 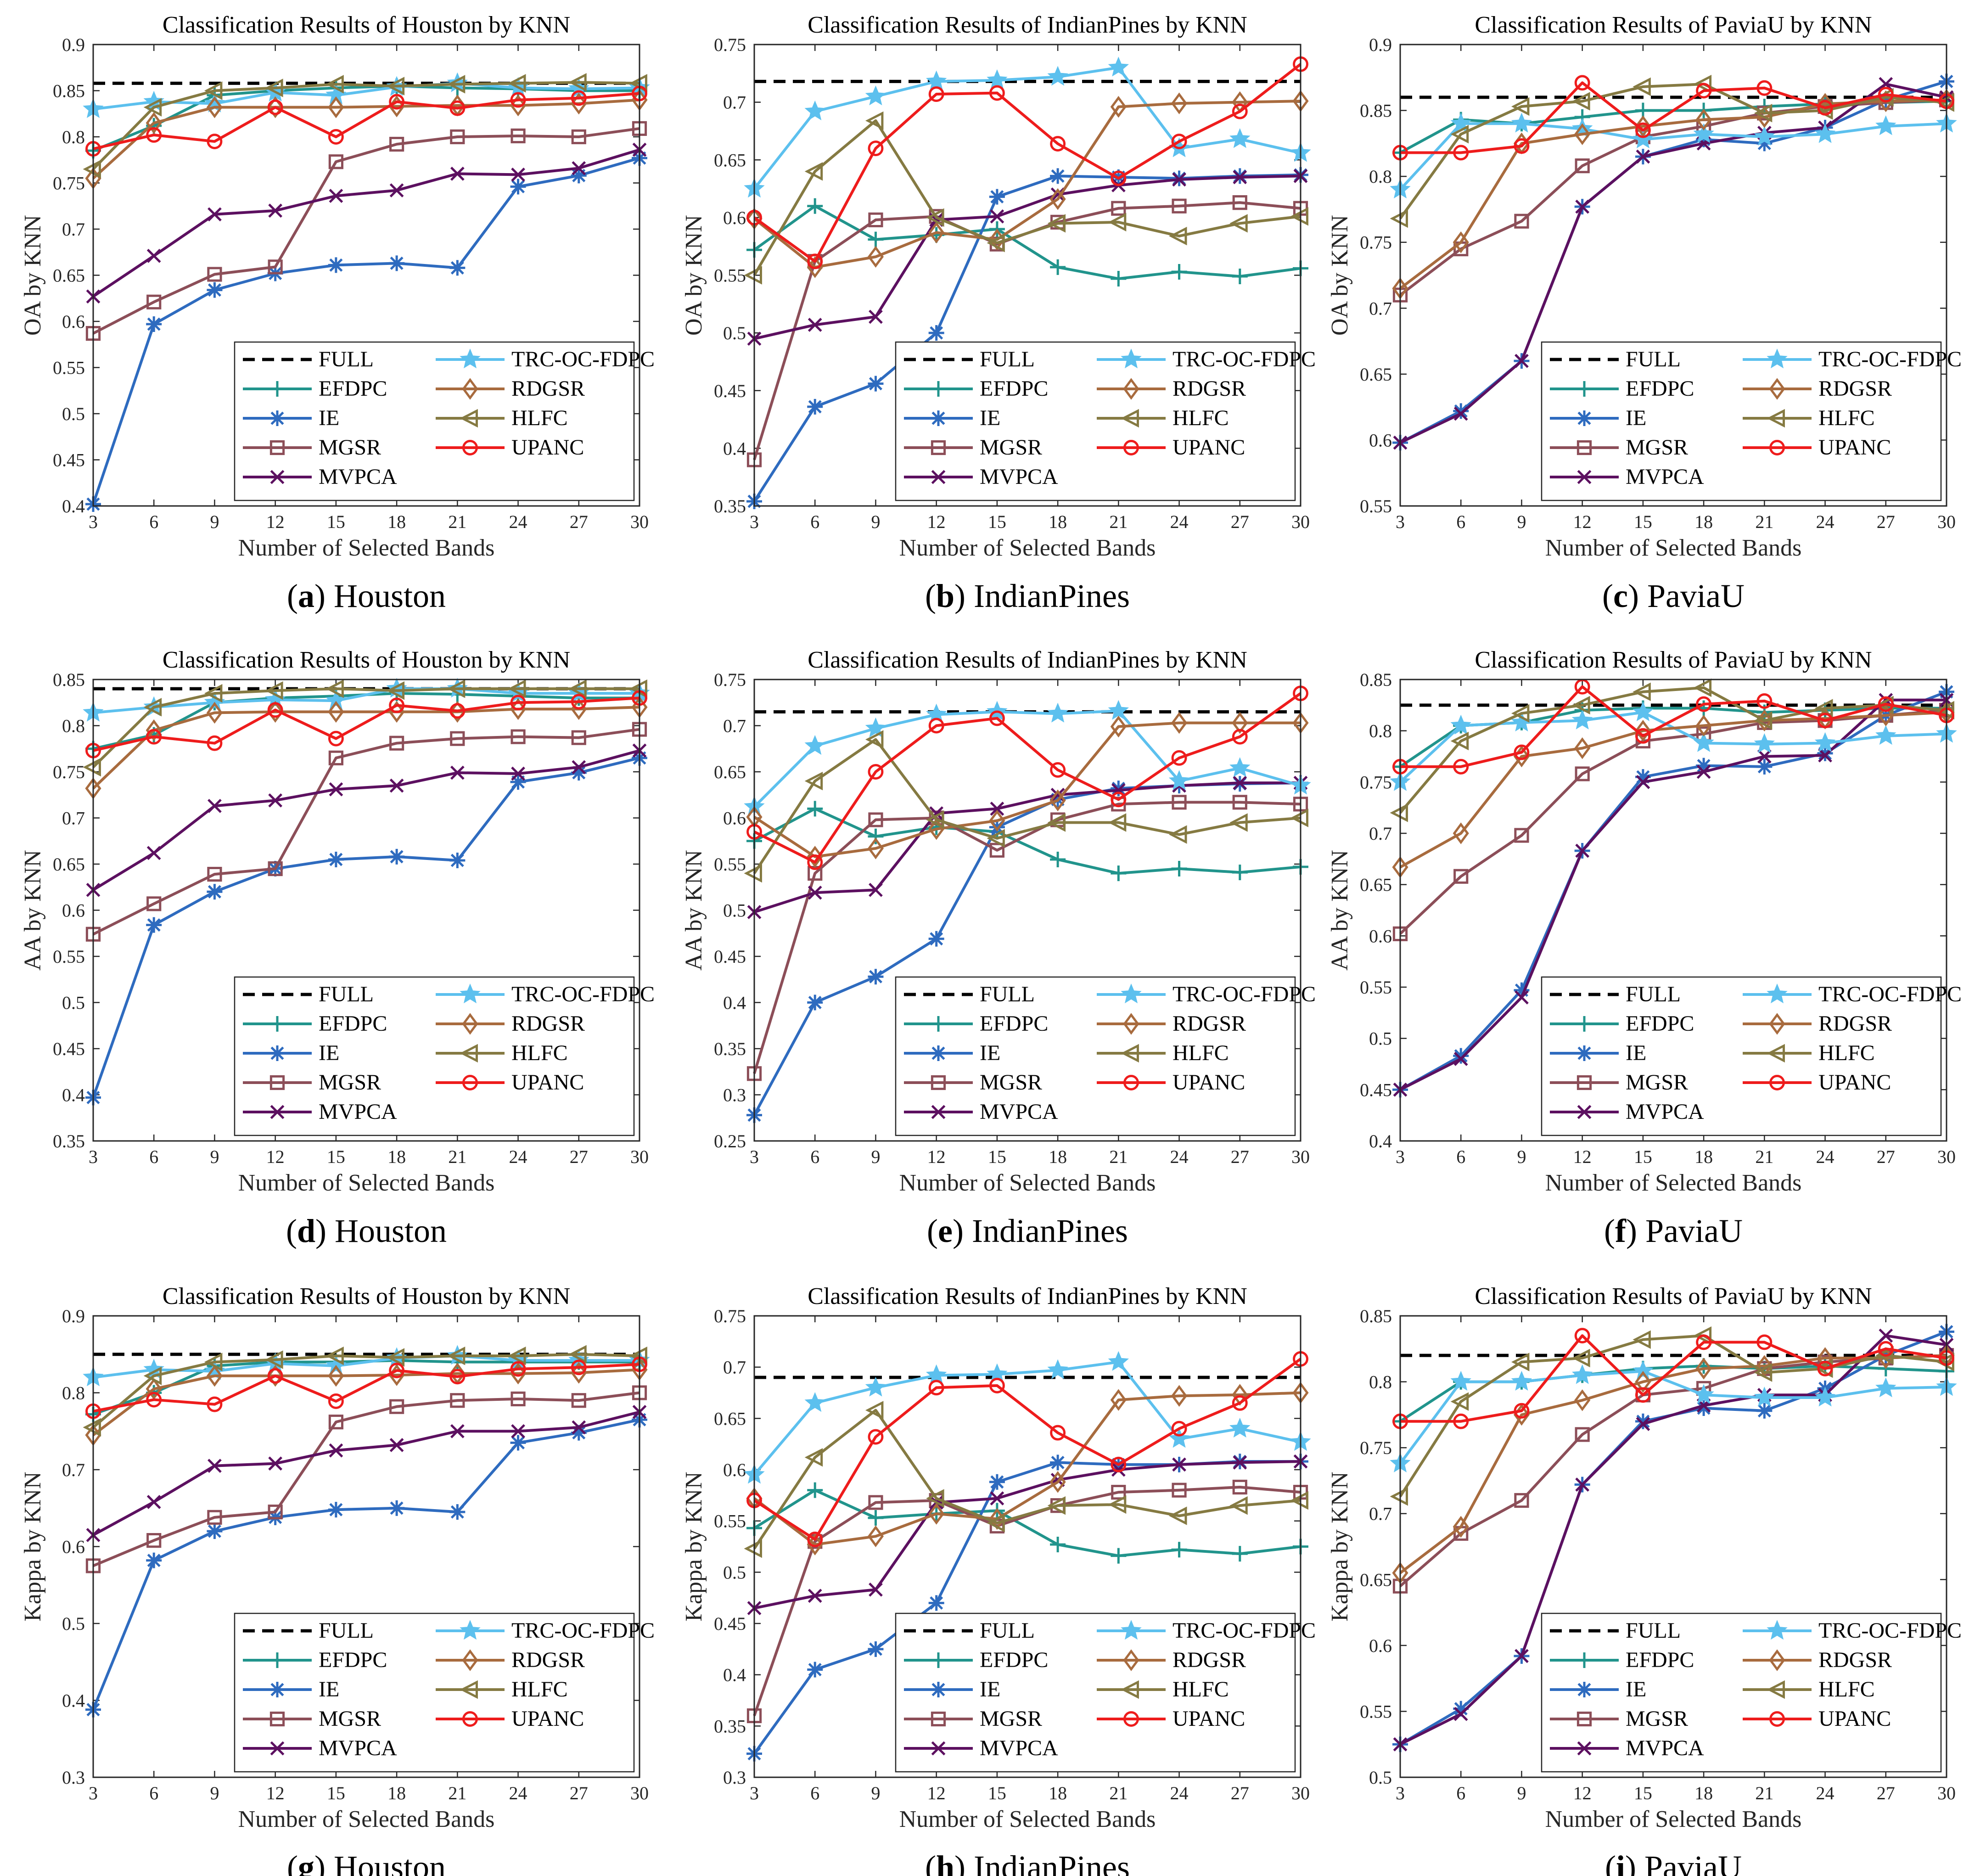 What do you see at coordinates (350, 447) in the screenshot?
I see `legend-label: MGSR` at bounding box center [350, 447].